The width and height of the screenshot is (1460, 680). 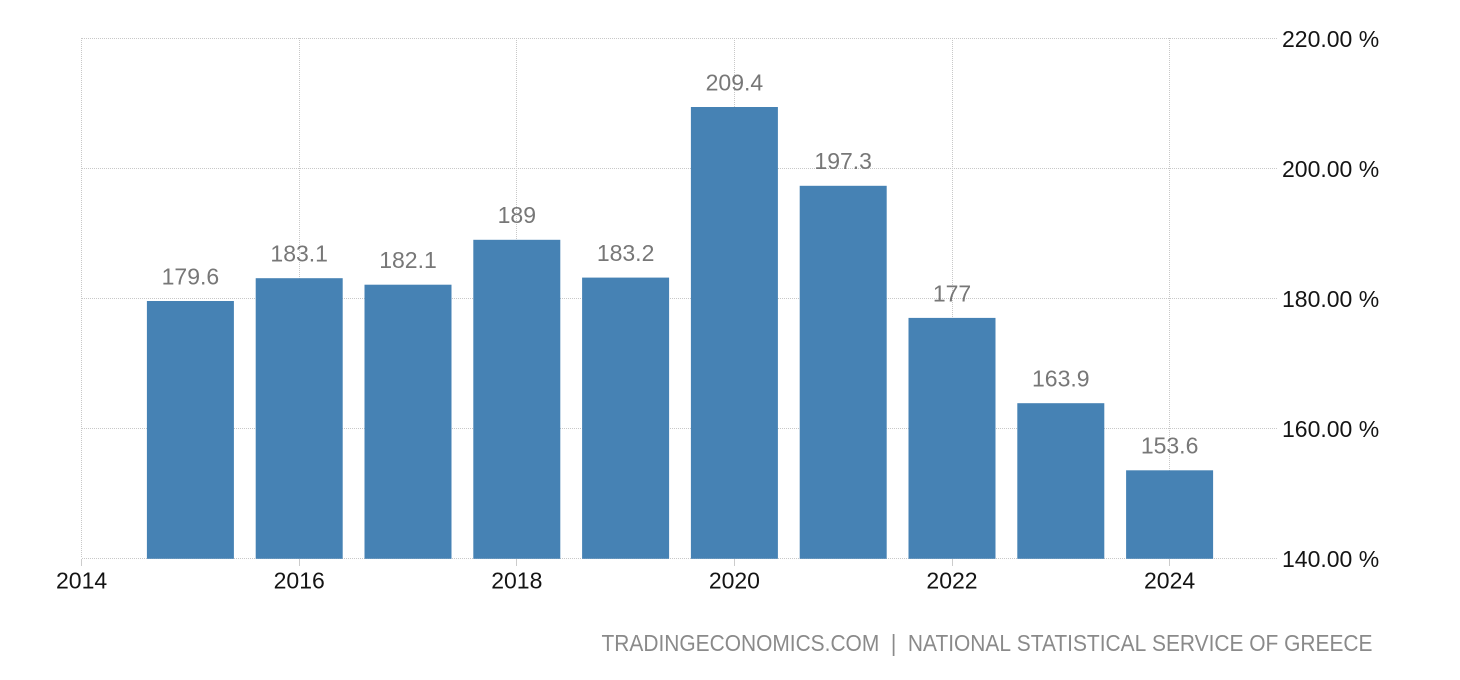 I want to click on svg-text: 183.2, so click(x=626, y=253).